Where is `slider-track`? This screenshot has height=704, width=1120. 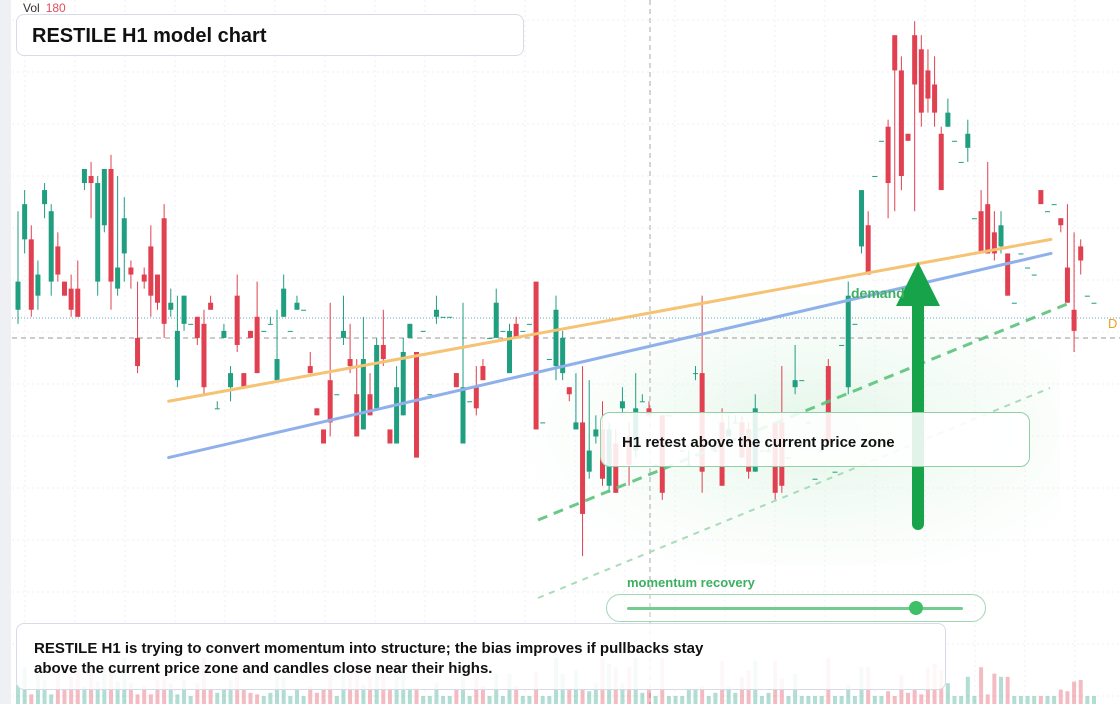
slider-track is located at coordinates (795, 608).